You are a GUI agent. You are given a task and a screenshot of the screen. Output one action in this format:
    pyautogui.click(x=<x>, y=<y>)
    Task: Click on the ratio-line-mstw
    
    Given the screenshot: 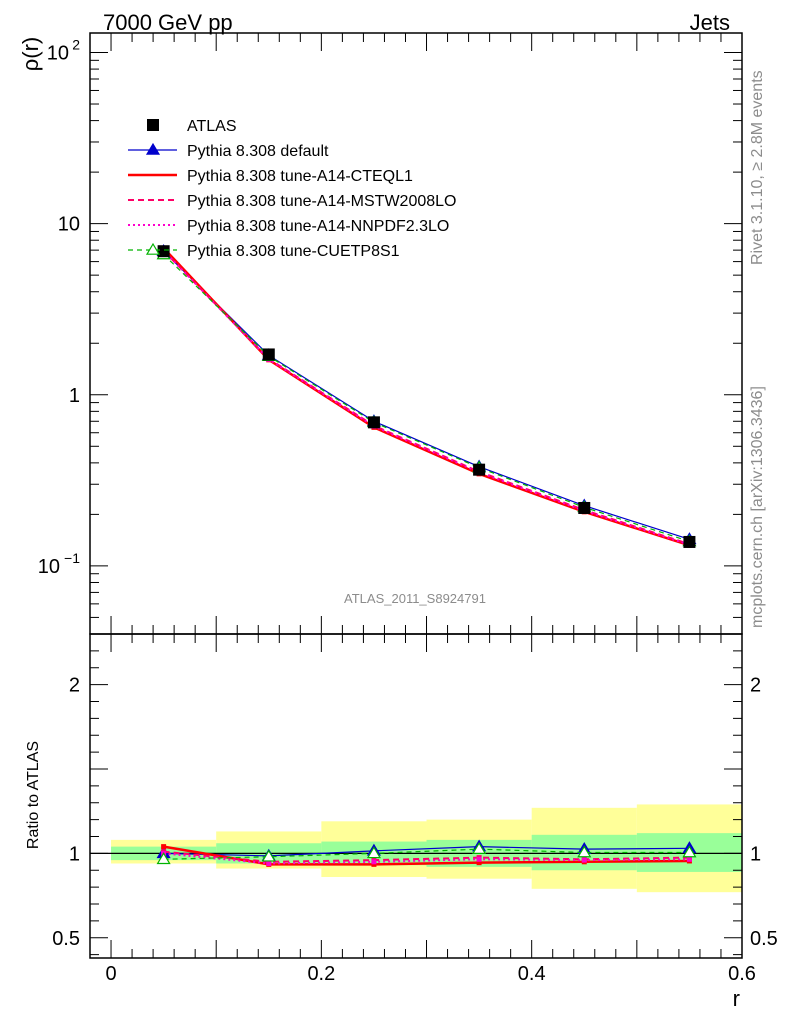 What is the action you would take?
    pyautogui.click(x=426, y=856)
    